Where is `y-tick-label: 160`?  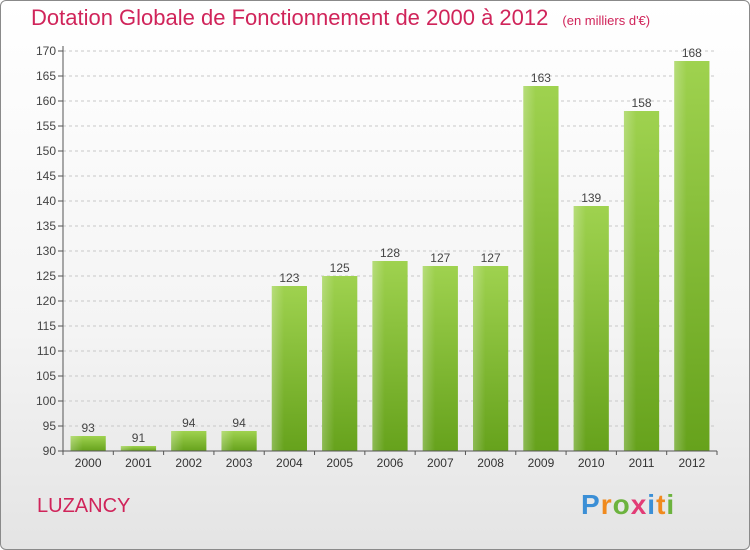 y-tick-label: 160 is located at coordinates (46, 101).